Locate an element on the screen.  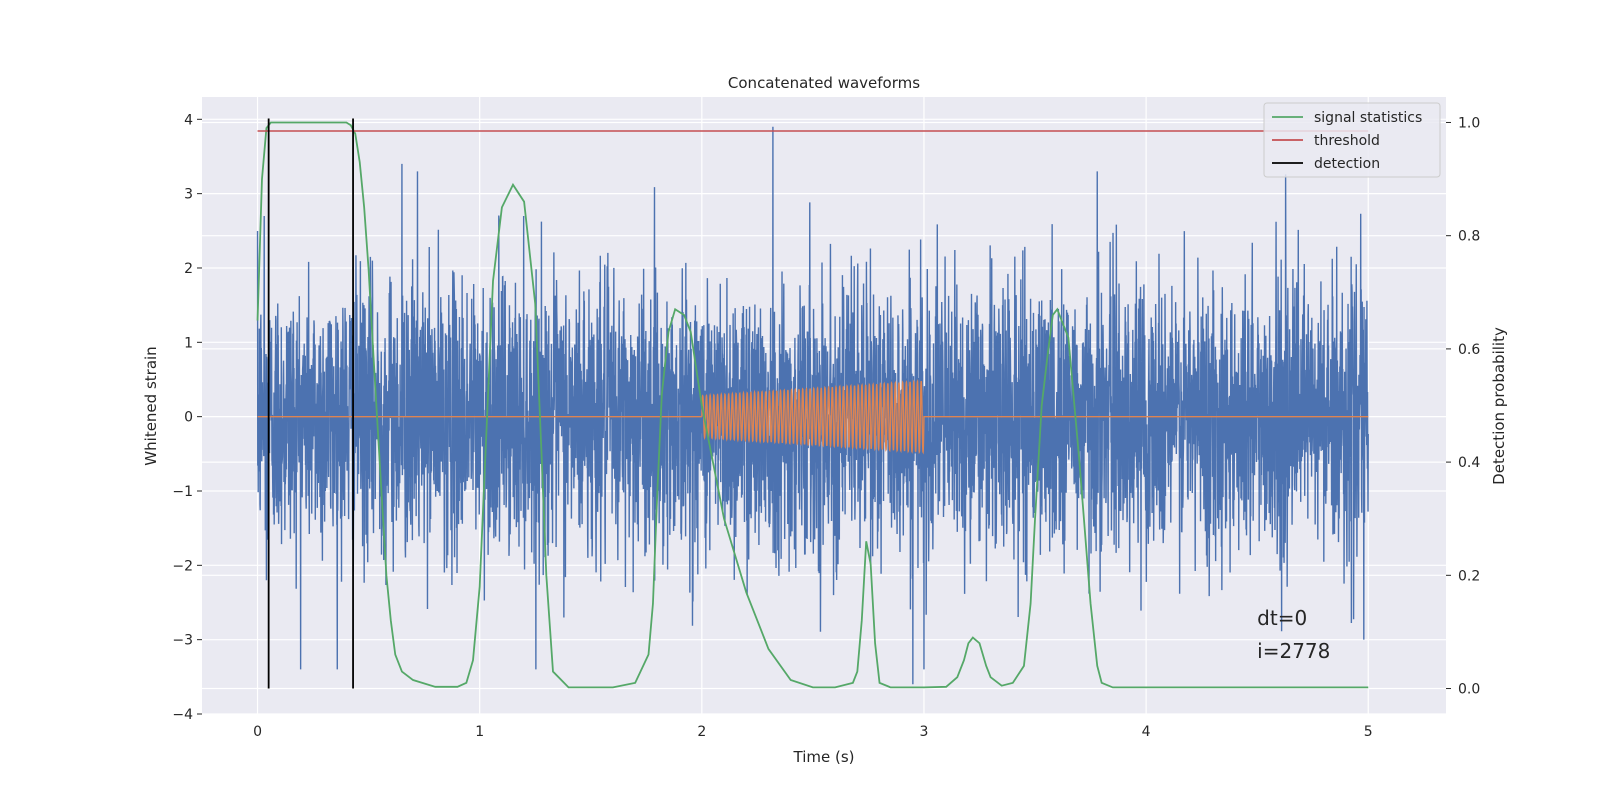
annotation-dt: dt=0 is located at coordinates (1282, 618).